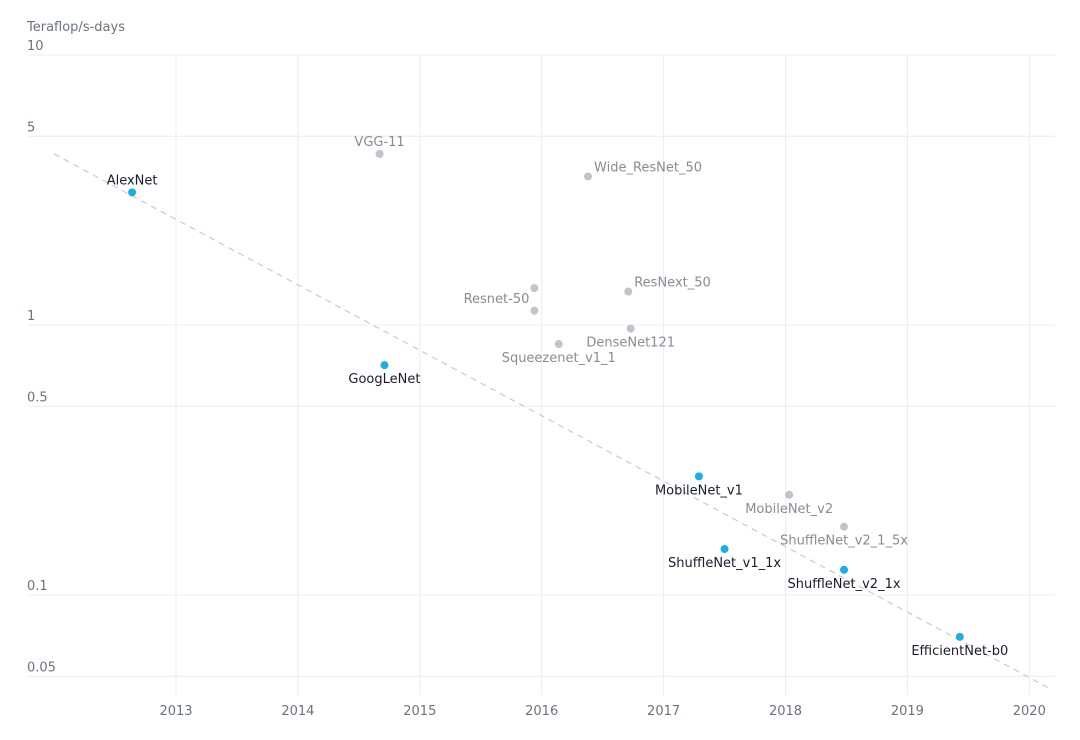 This screenshot has height=740, width=1080. I want to click on data-label: VGG-11, so click(379, 142).